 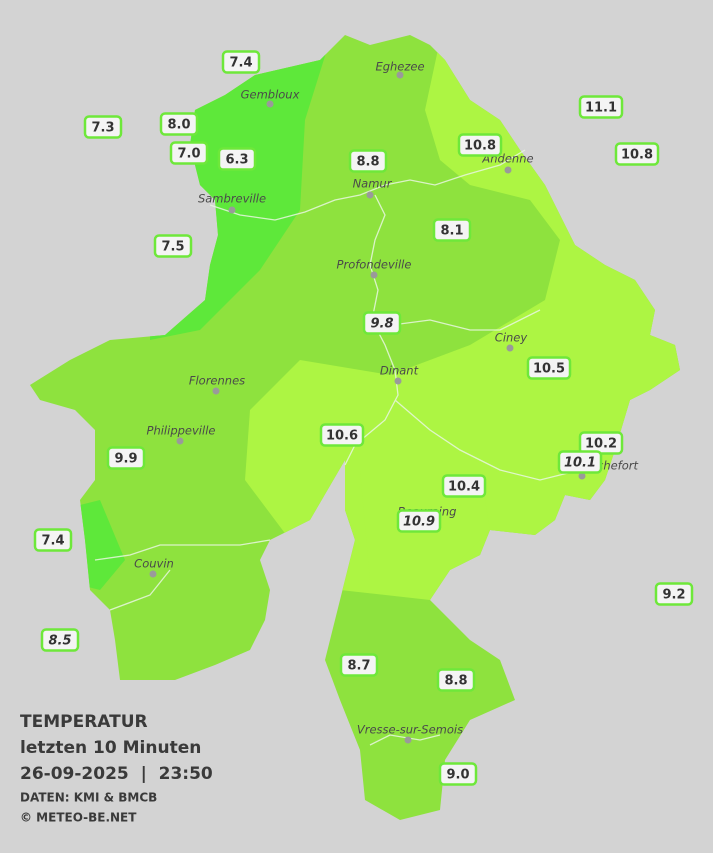 I want to click on datetime: 26-09-2025 | 23:50, so click(x=116, y=774).